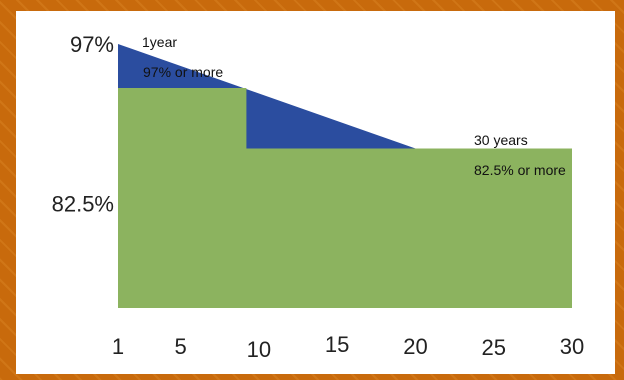 Image resolution: width=624 pixels, height=380 pixels. Describe the element at coordinates (83, 204) in the screenshot. I see `y-tick-label-82-5: 82.5%` at that location.